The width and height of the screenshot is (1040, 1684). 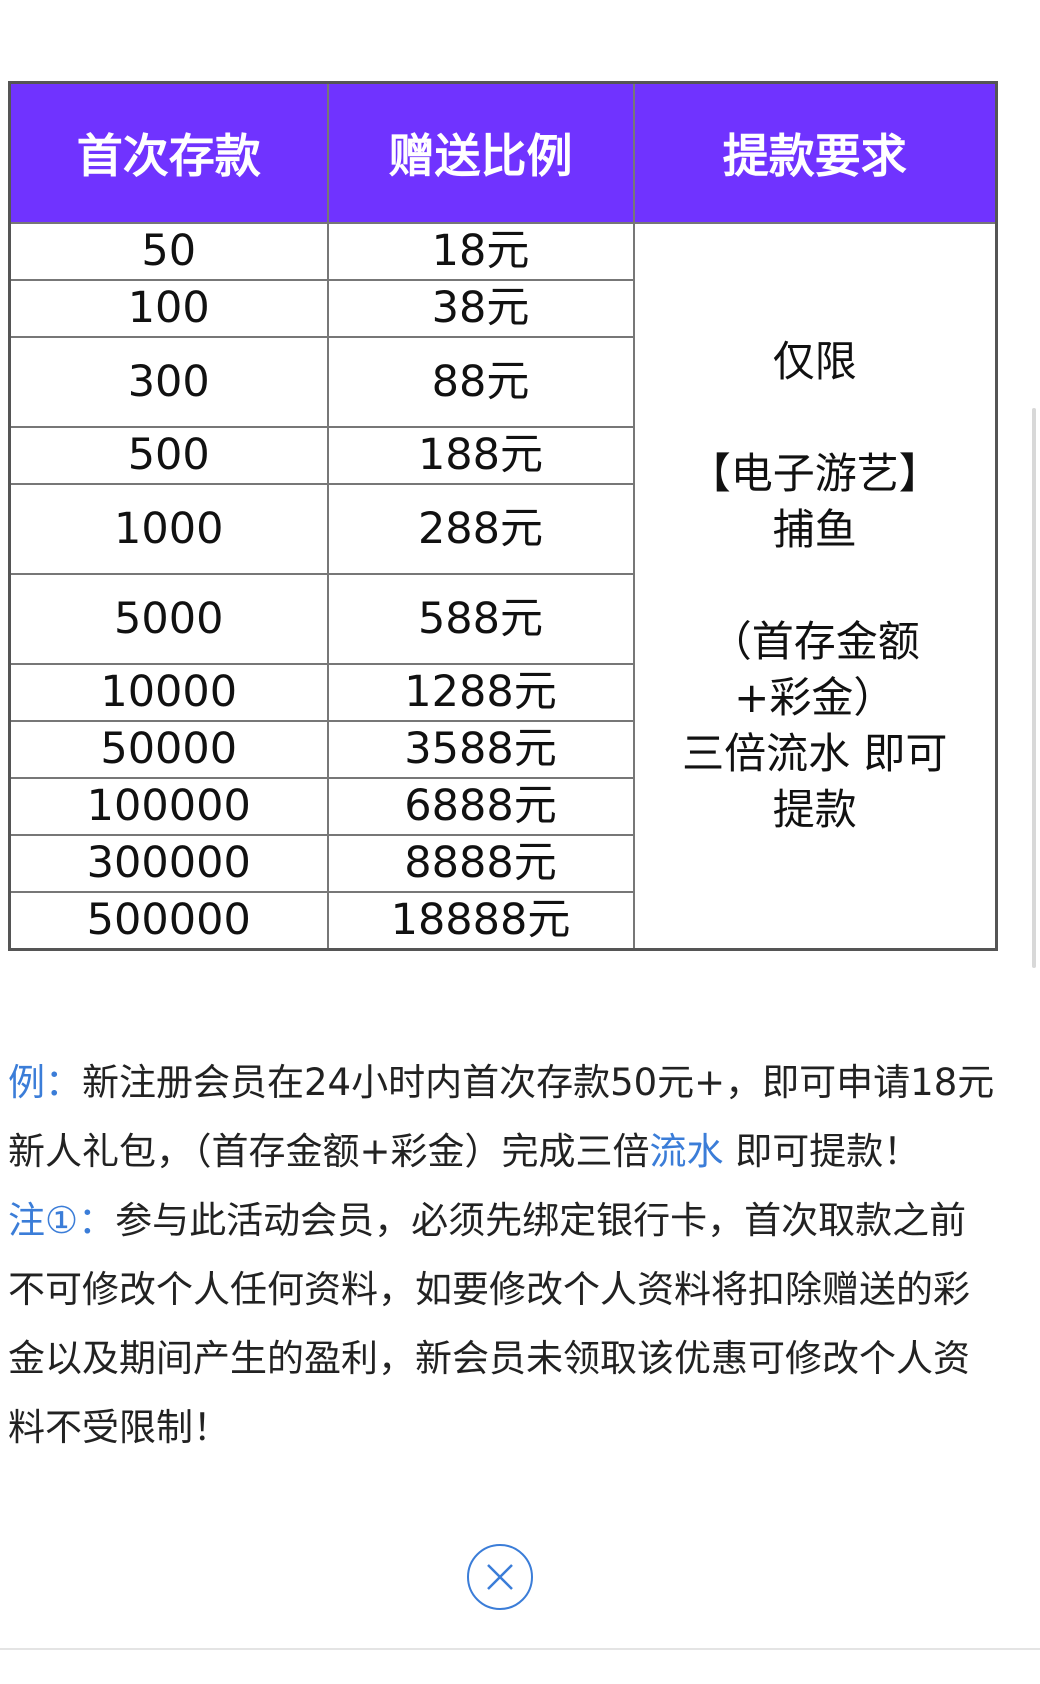 I want to click on deposit-cell: 50, so click(x=168, y=251).